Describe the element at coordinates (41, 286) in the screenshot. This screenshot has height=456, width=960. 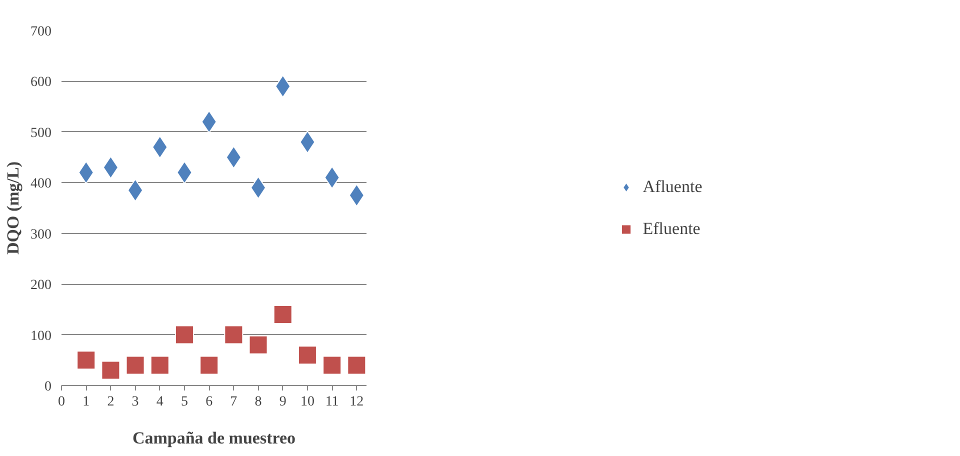
I see `y-tick-label: 200` at that location.